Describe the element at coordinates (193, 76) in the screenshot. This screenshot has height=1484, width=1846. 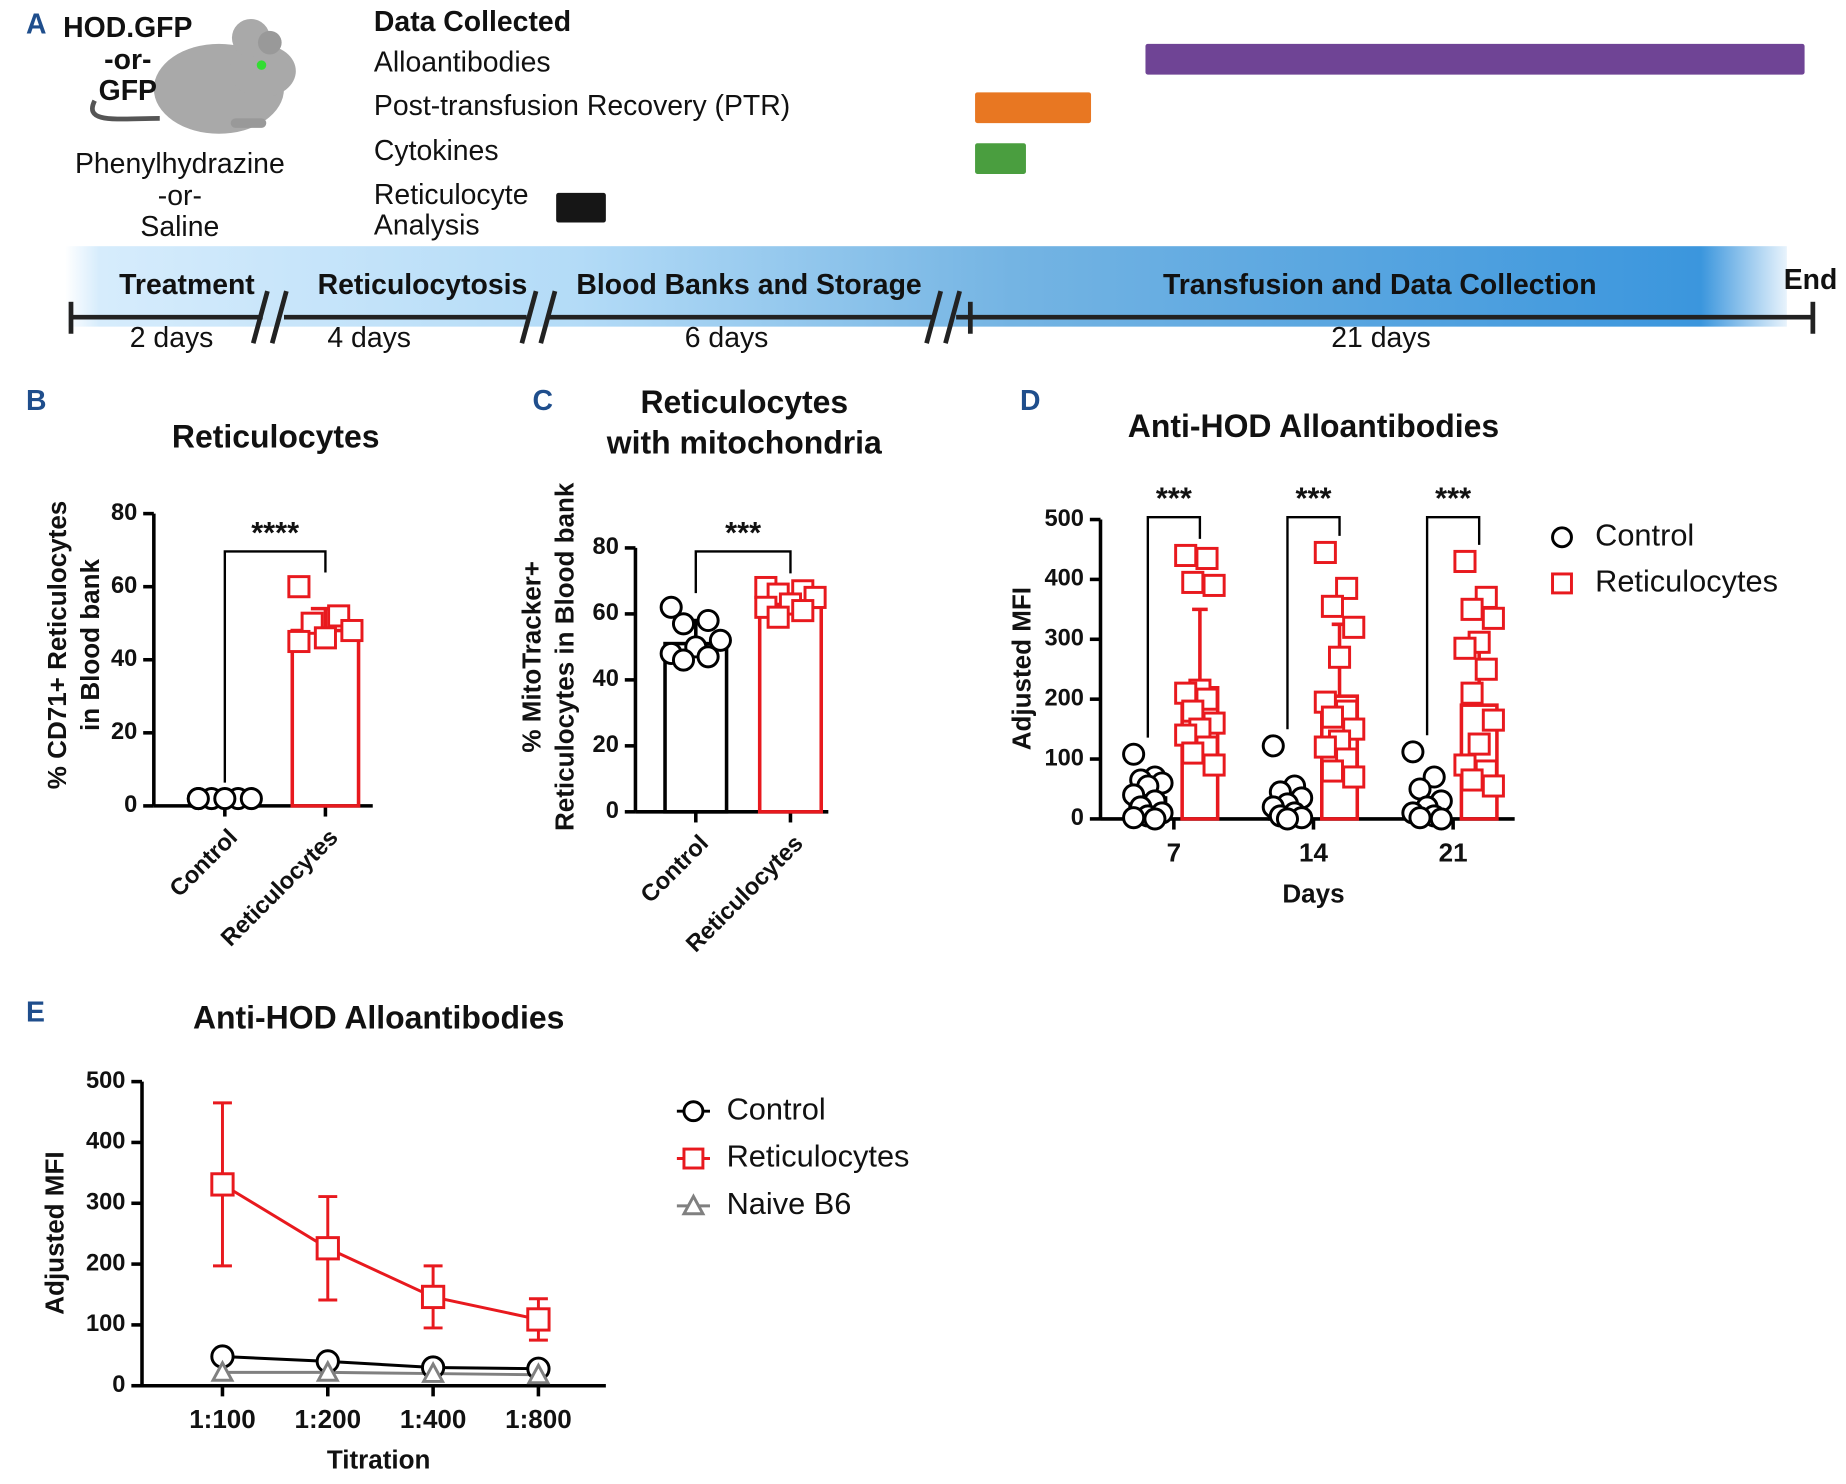
I see `mouse-icon` at that location.